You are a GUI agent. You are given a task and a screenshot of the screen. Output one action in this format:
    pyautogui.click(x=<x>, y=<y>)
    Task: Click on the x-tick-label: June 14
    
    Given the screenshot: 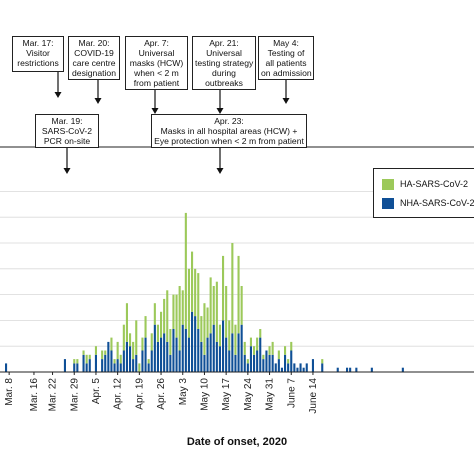 What is the action you would take?
    pyautogui.click(x=313, y=396)
    